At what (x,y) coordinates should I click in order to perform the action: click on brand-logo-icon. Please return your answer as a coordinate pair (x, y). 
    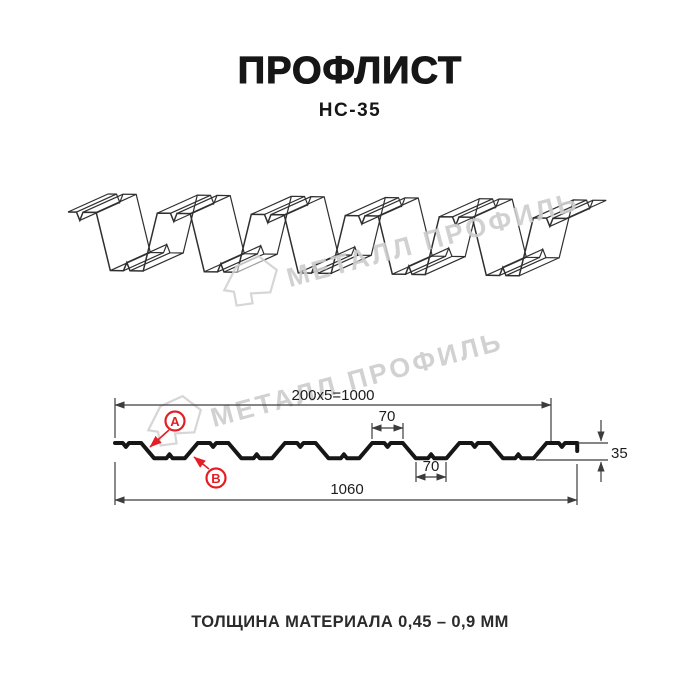
    Looking at the image, I should click on (250, 280).